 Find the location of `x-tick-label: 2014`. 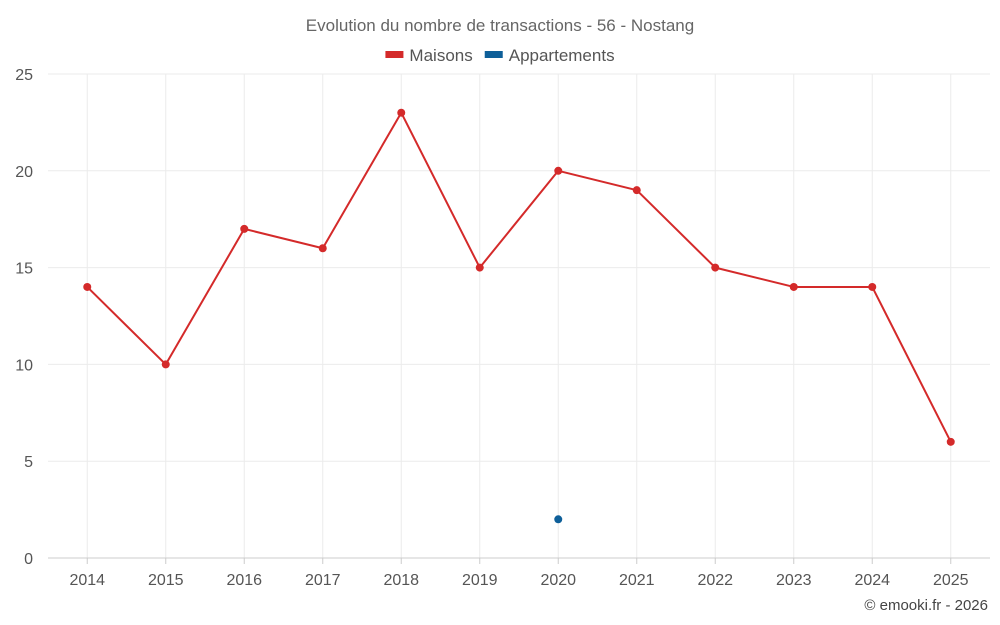

x-tick-label: 2014 is located at coordinates (87, 580).